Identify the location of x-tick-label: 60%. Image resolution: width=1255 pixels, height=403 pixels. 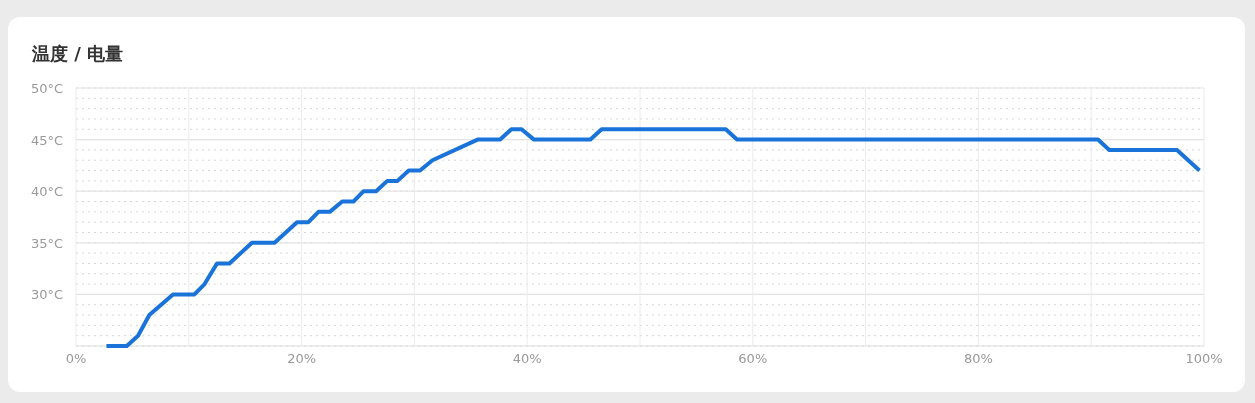
(753, 358).